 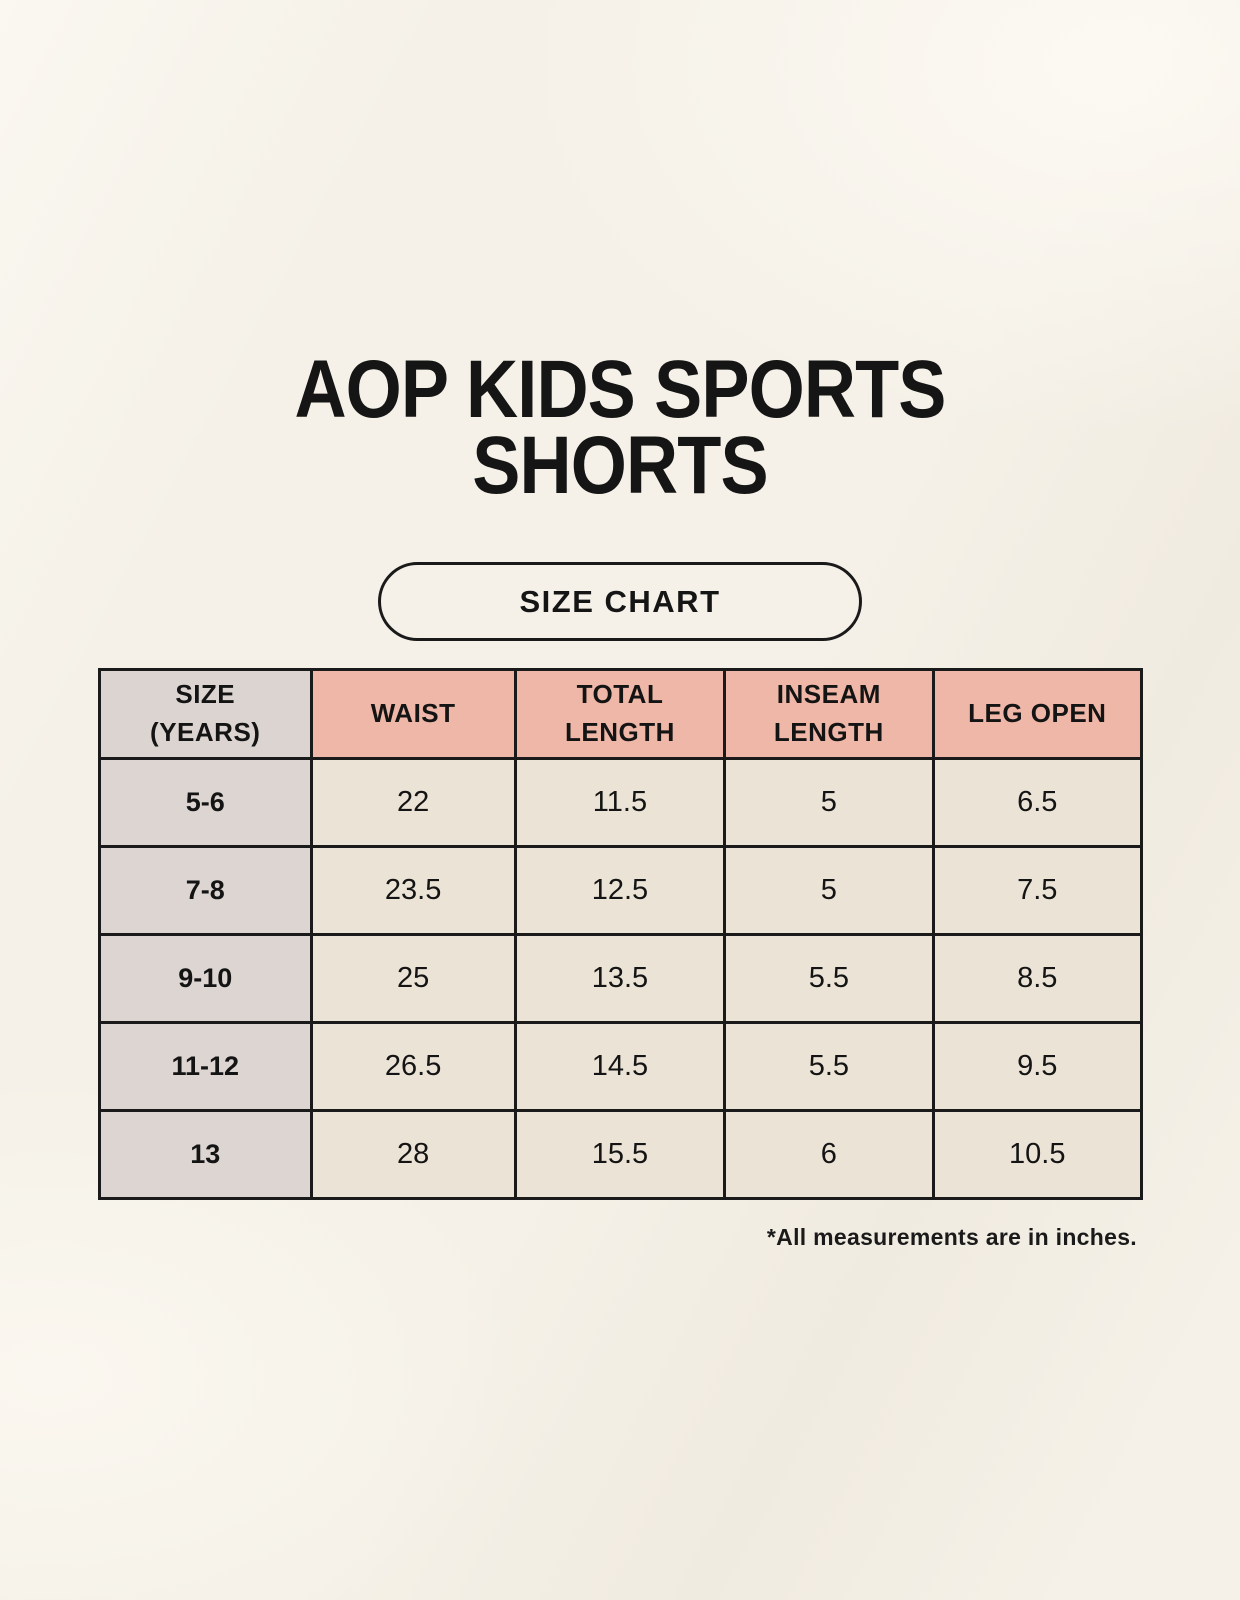 What do you see at coordinates (1037, 890) in the screenshot?
I see `value-cell: 7.5` at bounding box center [1037, 890].